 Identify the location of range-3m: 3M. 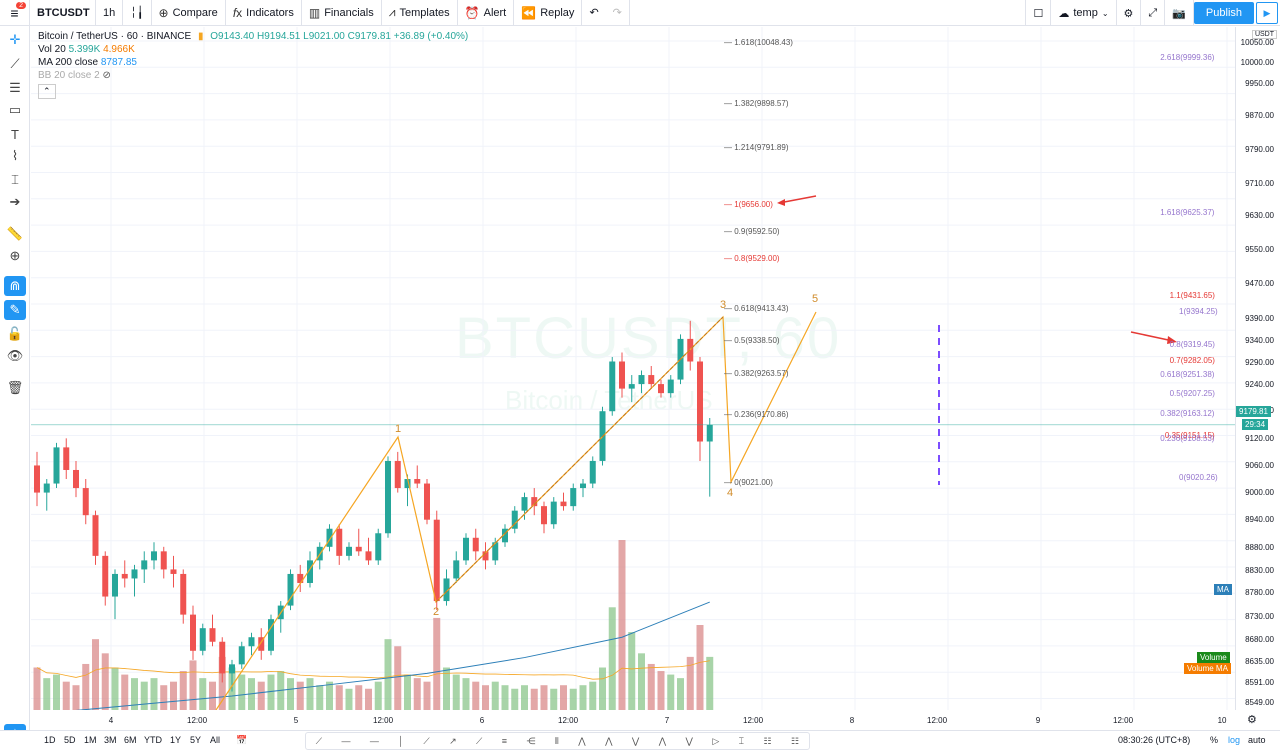
(110, 740).